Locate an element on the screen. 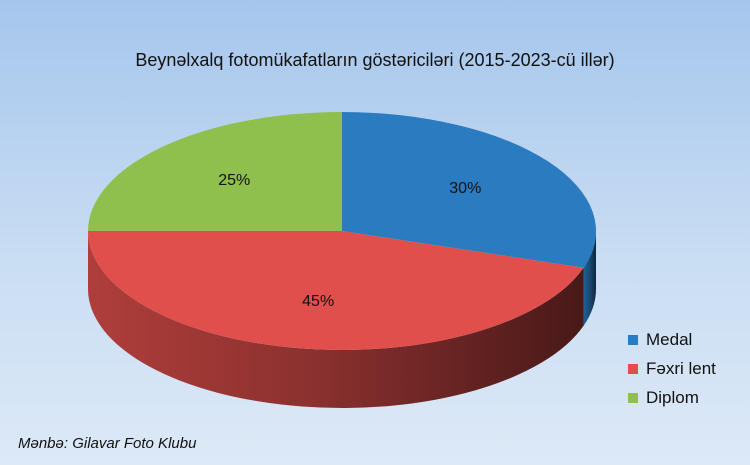 The height and width of the screenshot is (465, 750). pie-side-medal is located at coordinates (589, 278).